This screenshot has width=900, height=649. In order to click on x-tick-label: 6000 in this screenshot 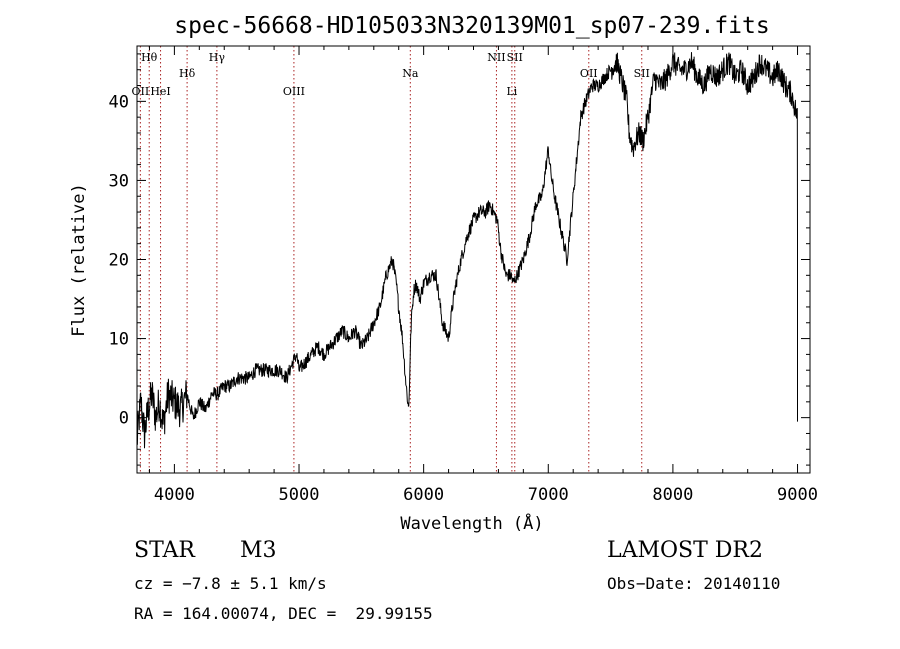, I will do `click(423, 495)`.